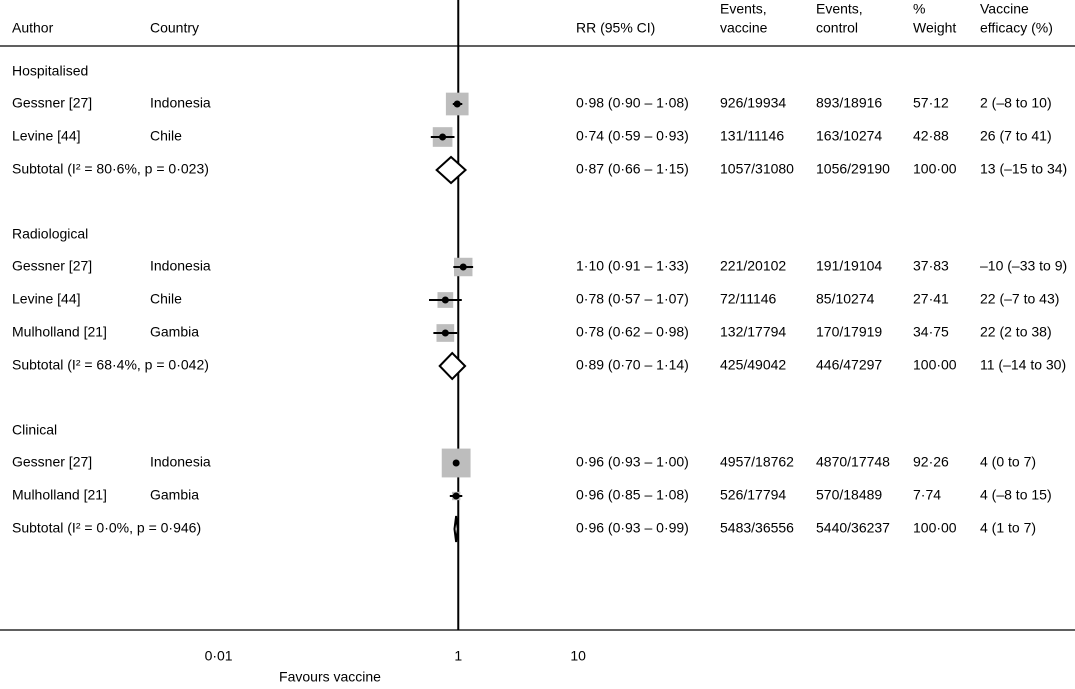  What do you see at coordinates (931, 103) in the screenshot?
I see `weight-text: 57·12` at bounding box center [931, 103].